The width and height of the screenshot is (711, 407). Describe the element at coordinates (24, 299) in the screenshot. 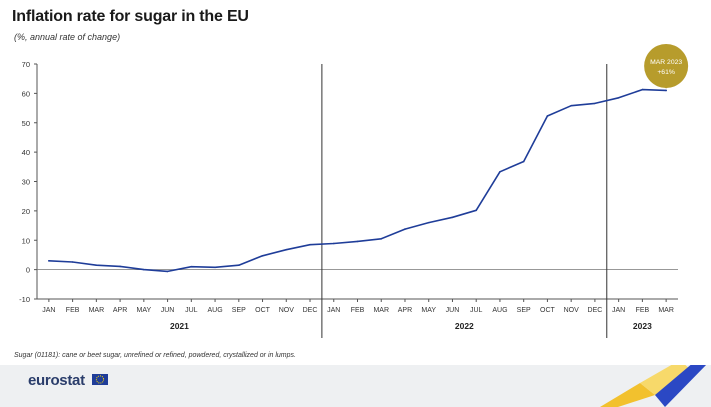

I see `y-tick-label: -10` at that location.